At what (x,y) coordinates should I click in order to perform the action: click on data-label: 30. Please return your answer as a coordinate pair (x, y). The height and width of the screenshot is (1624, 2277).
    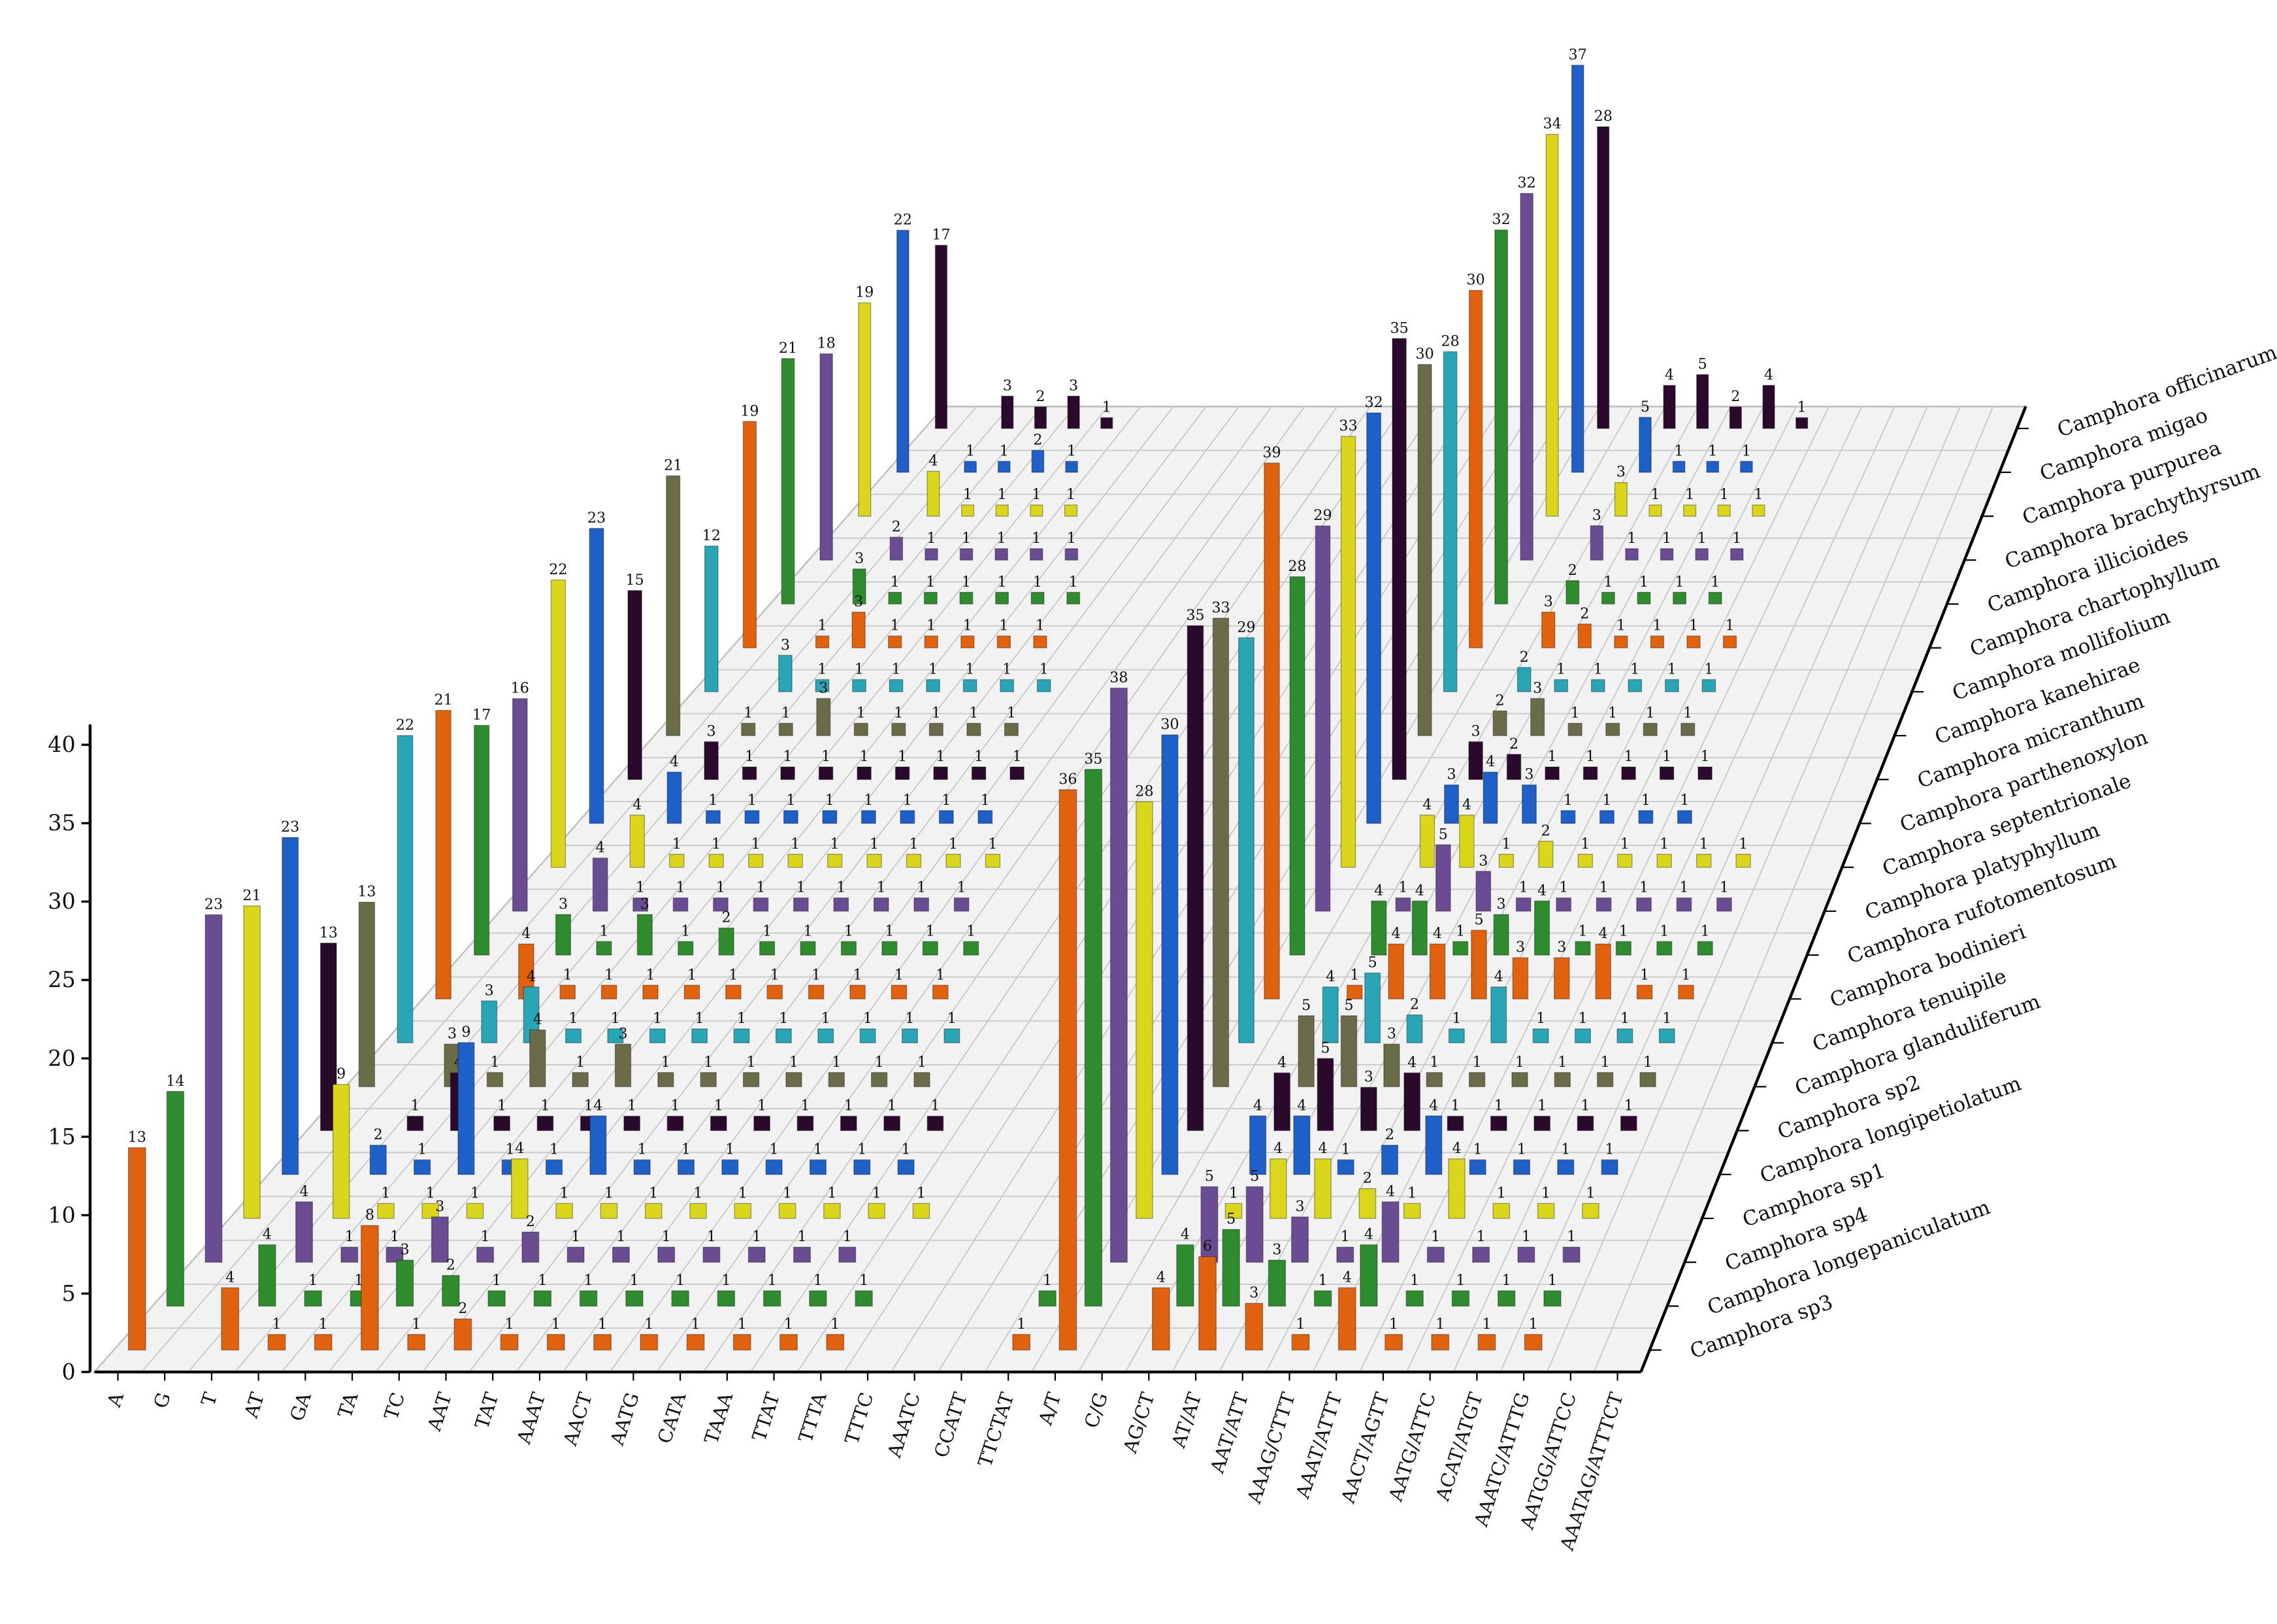
    Looking at the image, I should click on (1424, 354).